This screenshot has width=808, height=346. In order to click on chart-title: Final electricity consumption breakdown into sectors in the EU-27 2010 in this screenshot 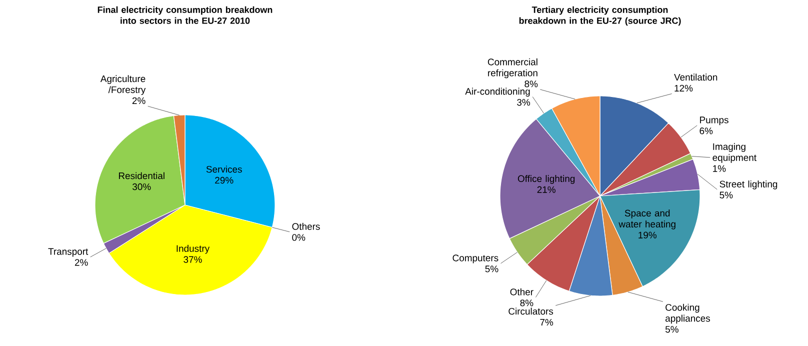, I will do `click(185, 15)`.